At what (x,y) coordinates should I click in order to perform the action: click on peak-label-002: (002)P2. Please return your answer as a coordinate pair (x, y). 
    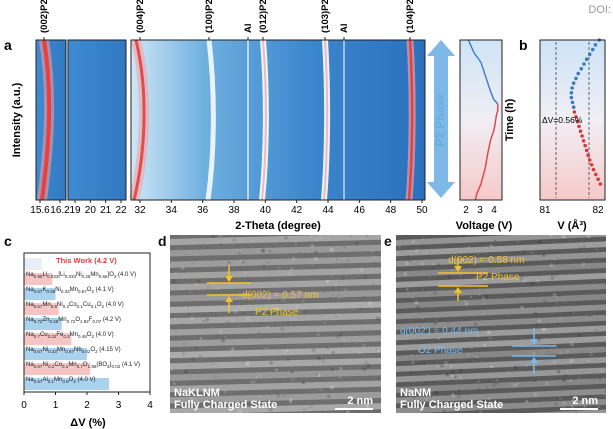
    Looking at the image, I should click on (44, 16).